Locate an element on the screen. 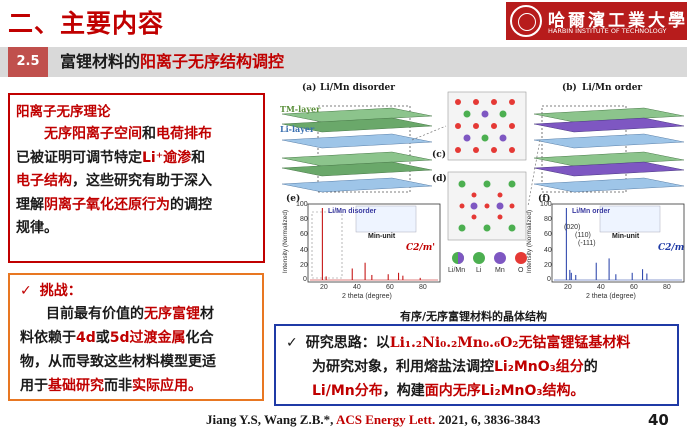 This screenshot has height=440, width=687. citation-details: 2021, 6, 3836-3843 is located at coordinates (488, 419).